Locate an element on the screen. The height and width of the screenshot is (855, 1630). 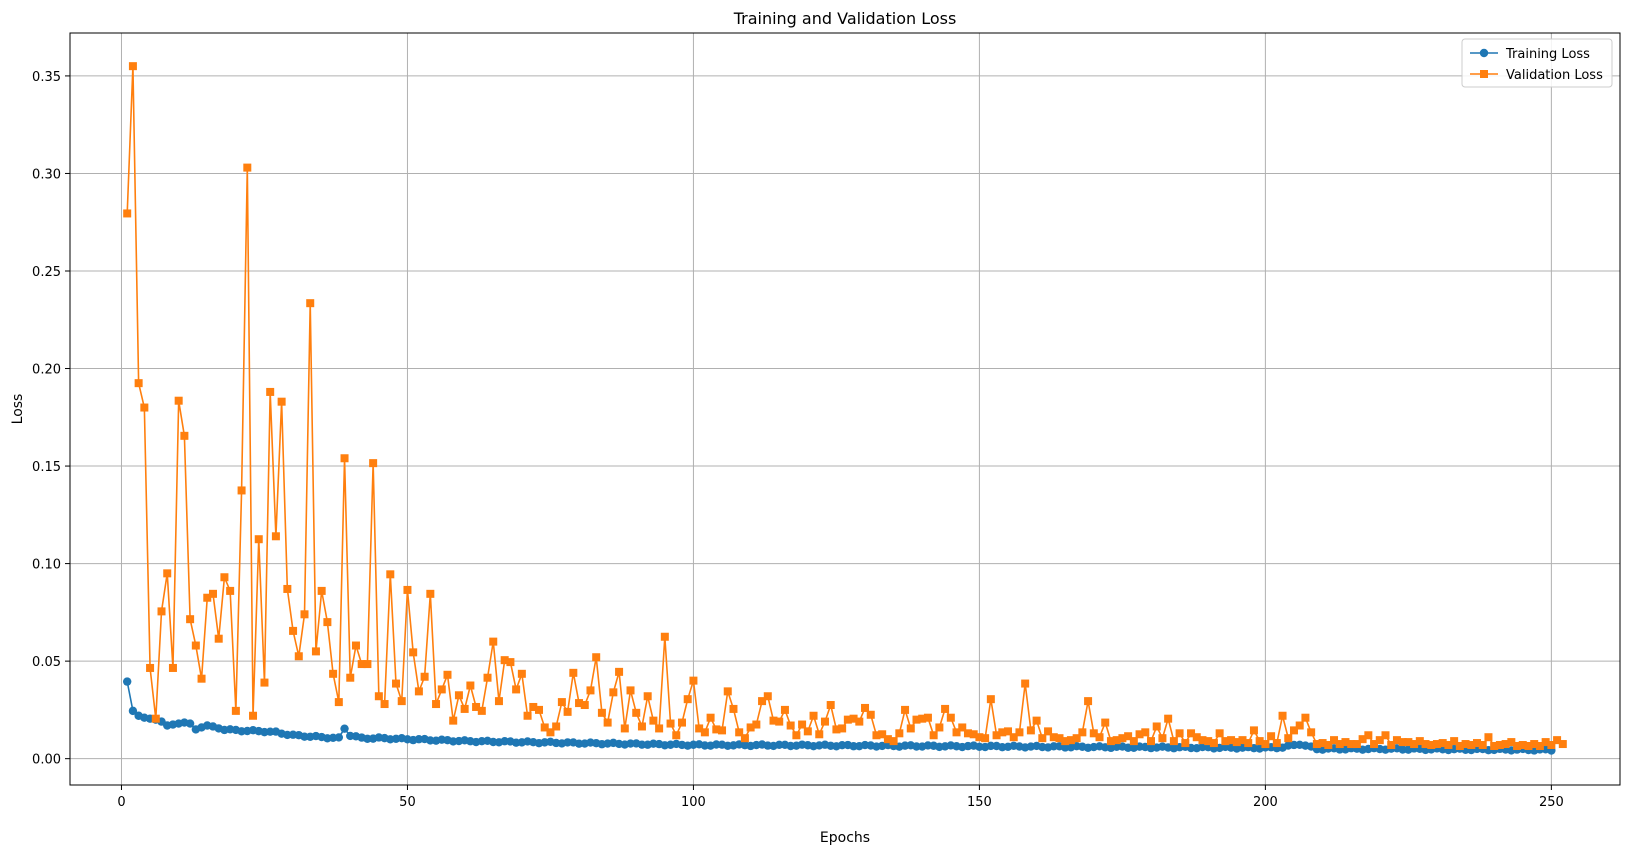
legend-box is located at coordinates (1537, 63).